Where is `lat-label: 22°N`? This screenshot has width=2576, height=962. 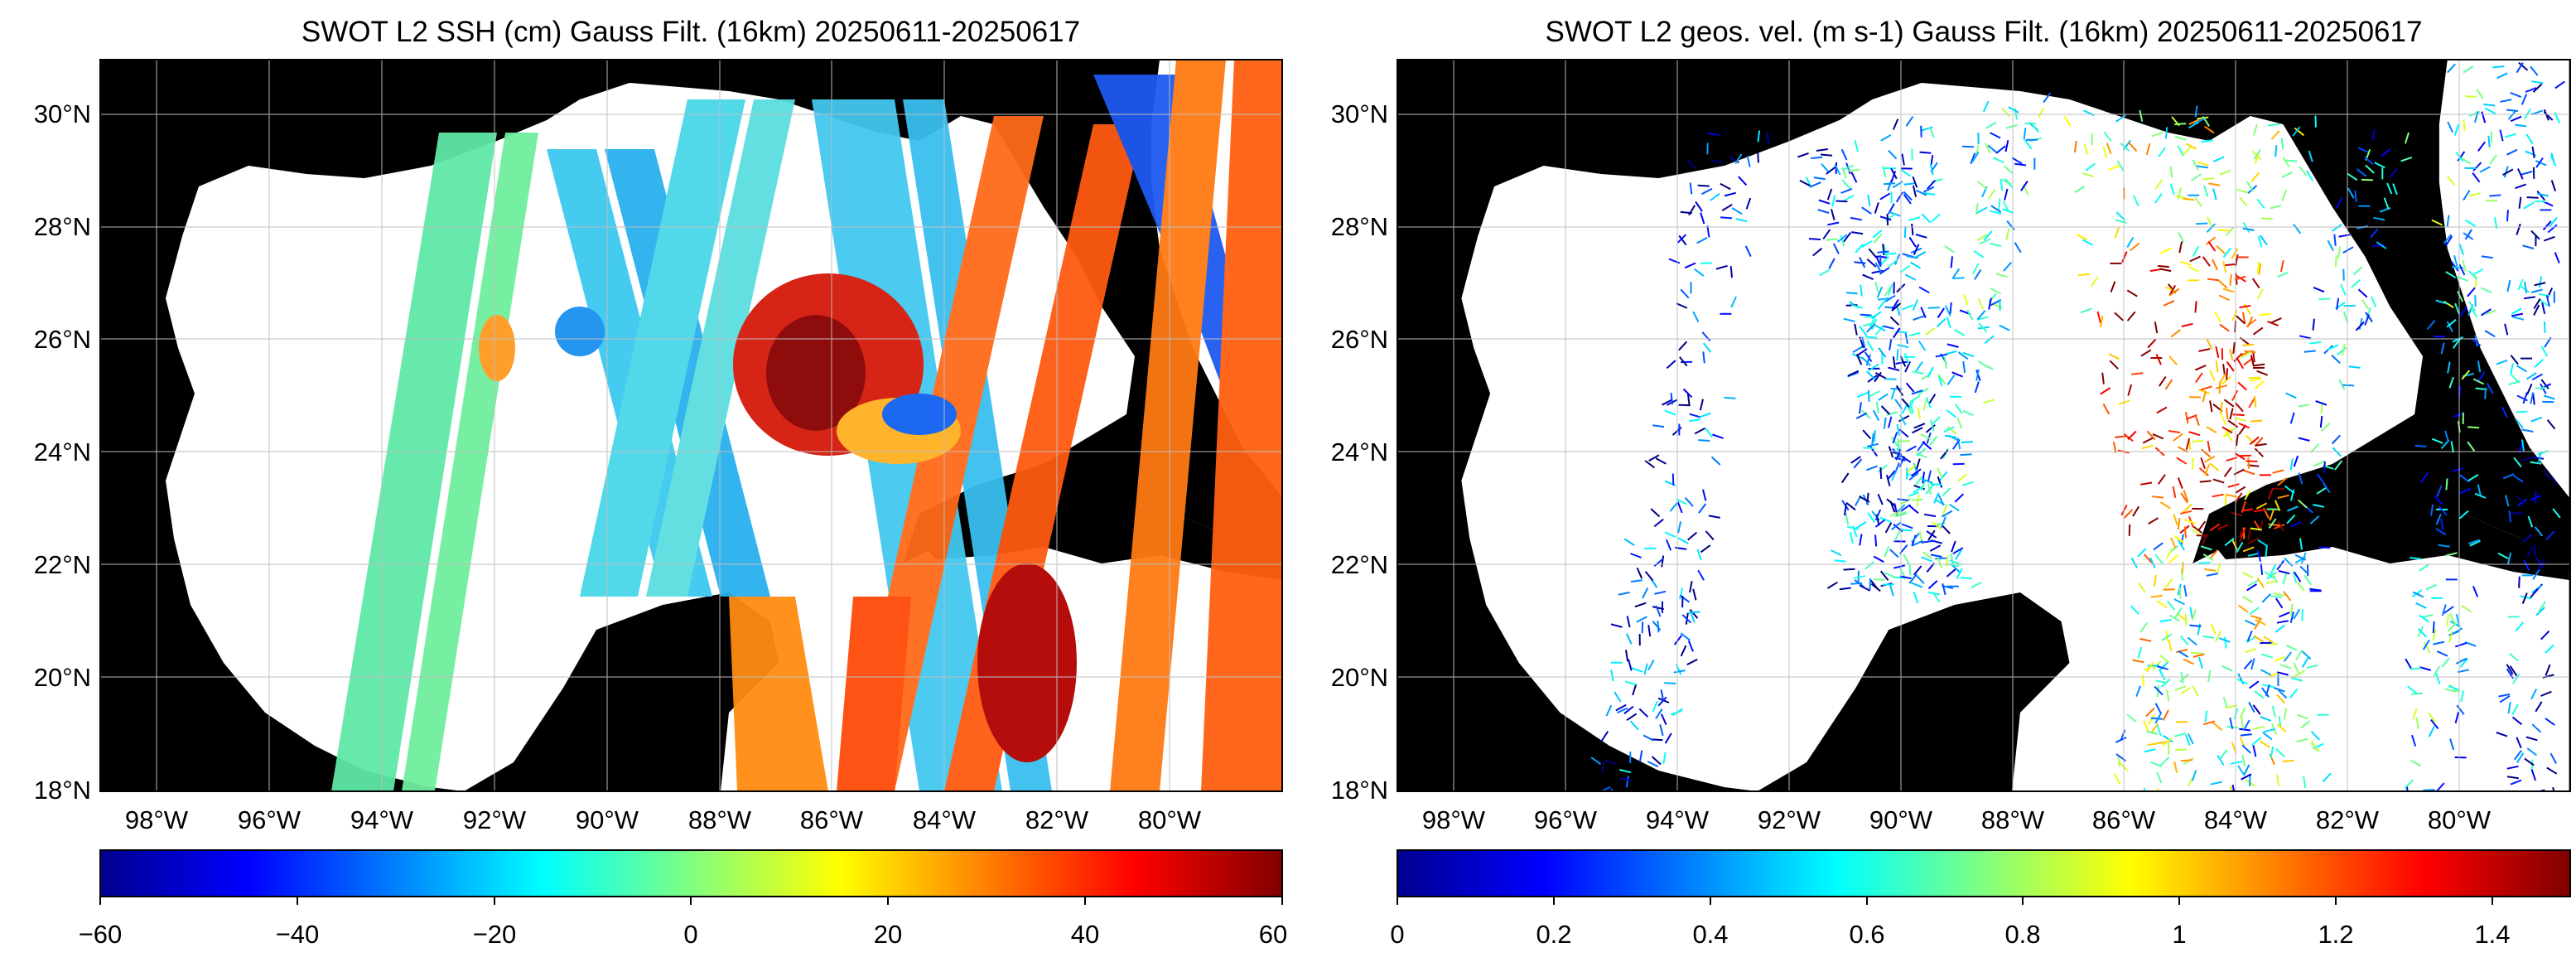
lat-label: 22°N is located at coordinates (63, 564).